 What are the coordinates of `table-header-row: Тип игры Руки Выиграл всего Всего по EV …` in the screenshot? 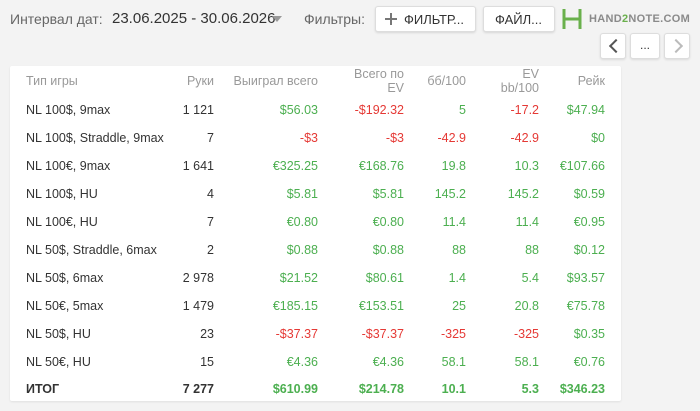 It's located at (315, 81).